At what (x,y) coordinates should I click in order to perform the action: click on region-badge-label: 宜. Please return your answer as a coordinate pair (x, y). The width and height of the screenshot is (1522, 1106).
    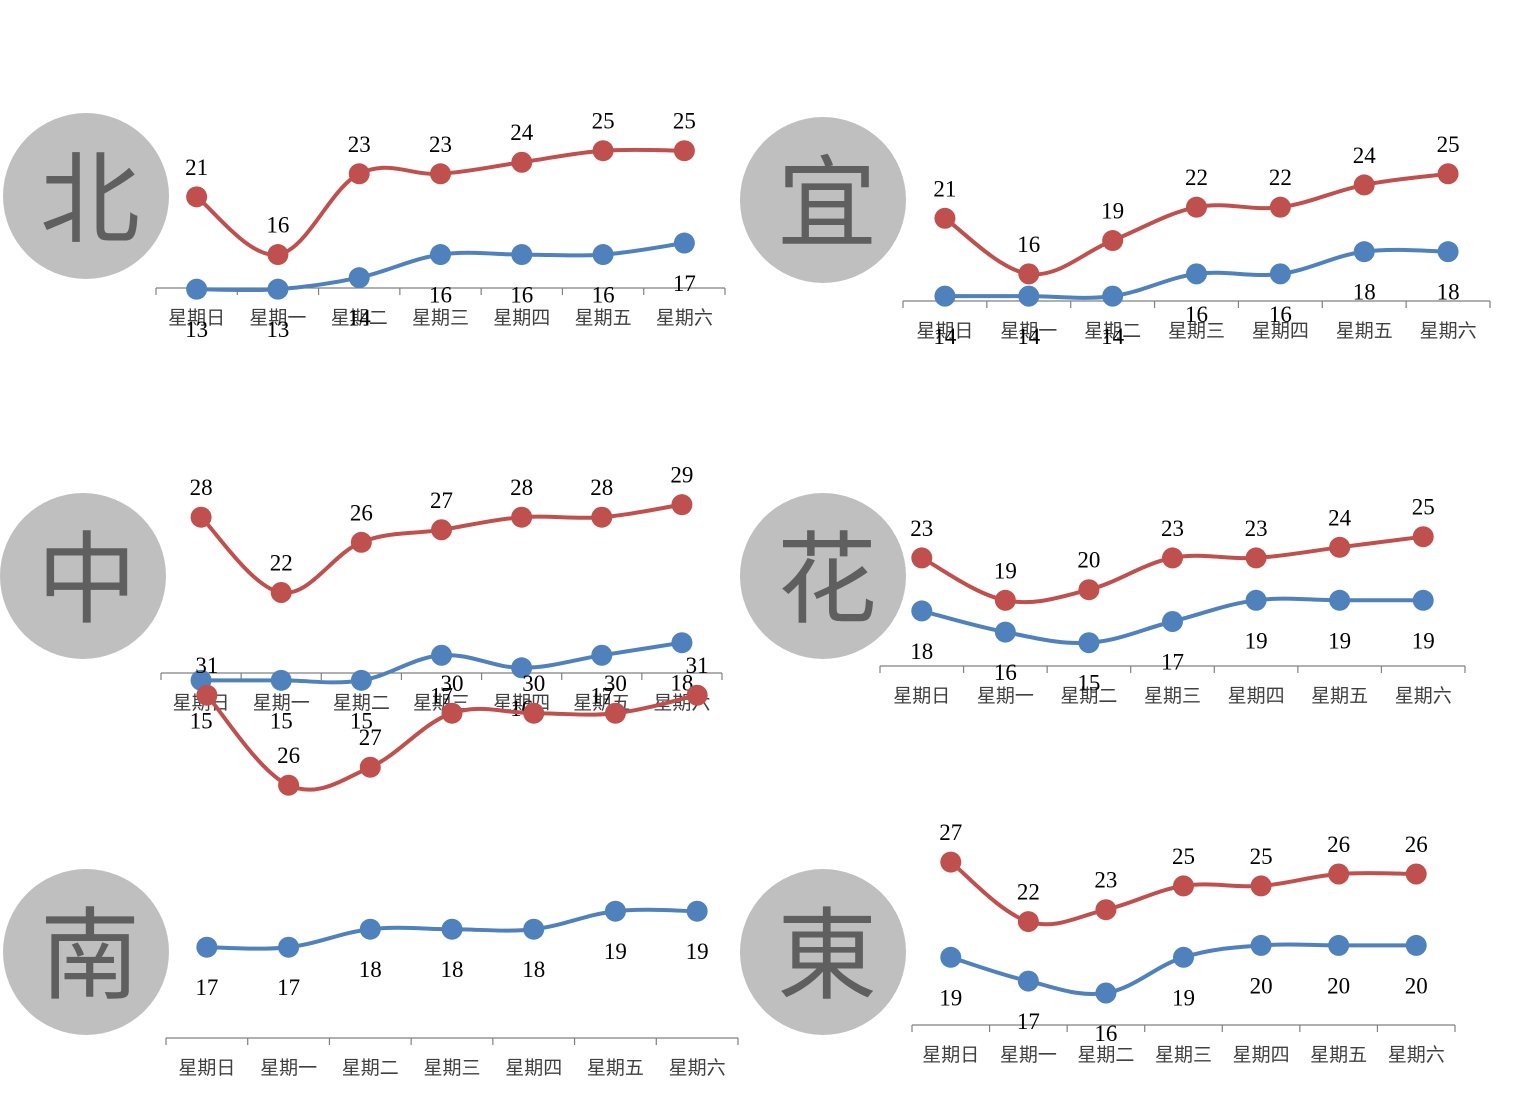
    Looking at the image, I should click on (827, 204).